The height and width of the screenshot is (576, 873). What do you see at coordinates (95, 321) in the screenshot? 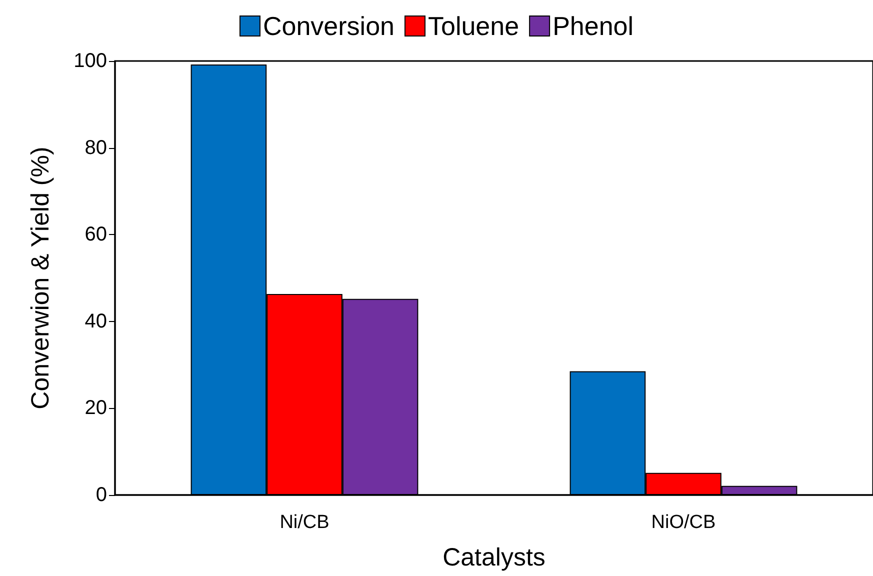
I see `y-tick-label: 40` at bounding box center [95, 321].